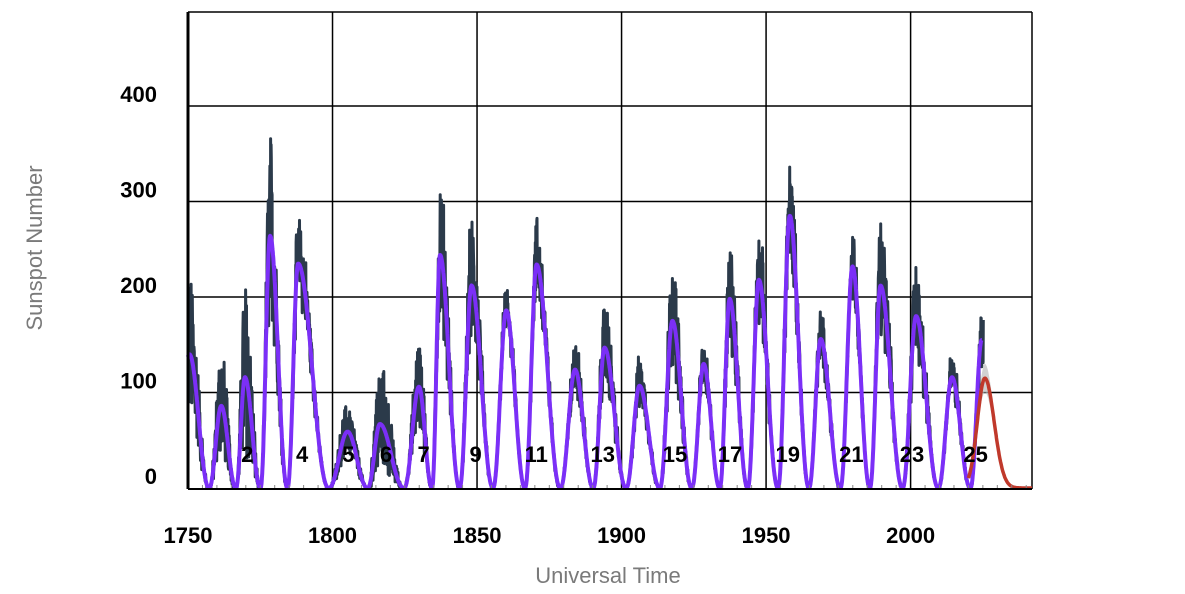  Describe the element at coordinates (151, 476) in the screenshot. I see `y-tick-label: 0` at that location.